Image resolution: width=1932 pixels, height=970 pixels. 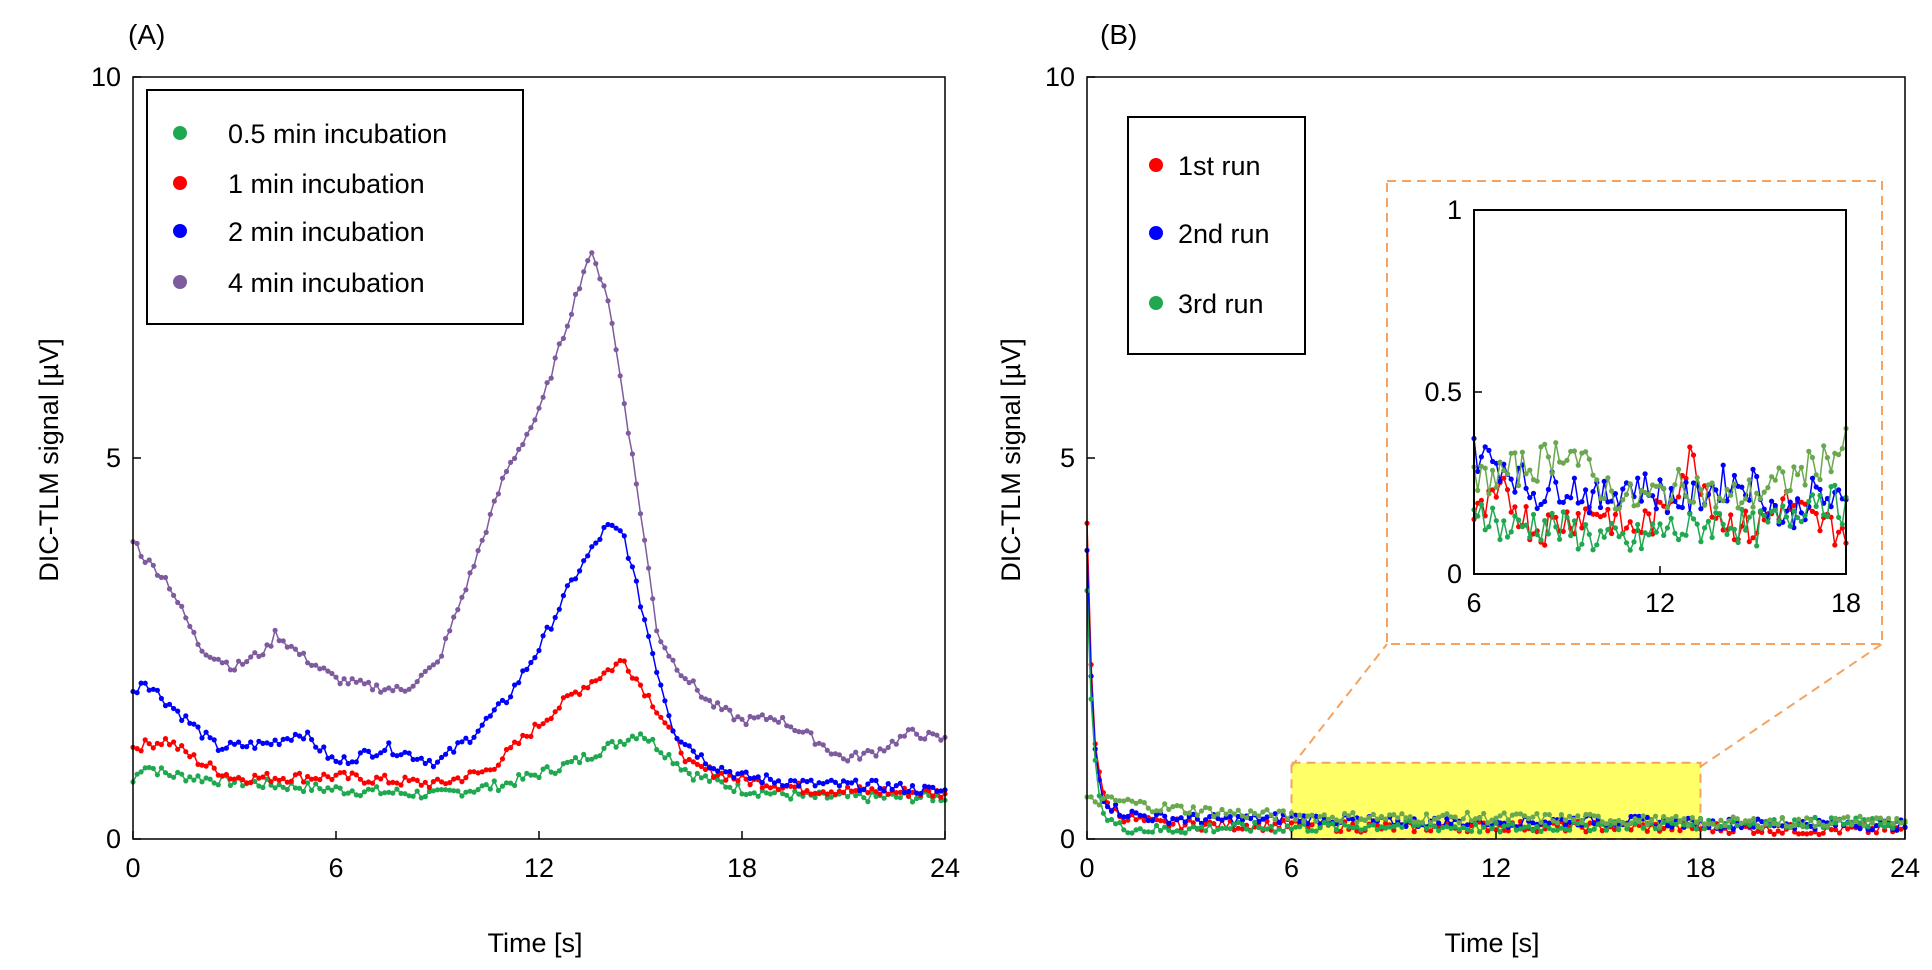 I want to click on panel-b-xtick-label: 24, so click(x=1905, y=868).